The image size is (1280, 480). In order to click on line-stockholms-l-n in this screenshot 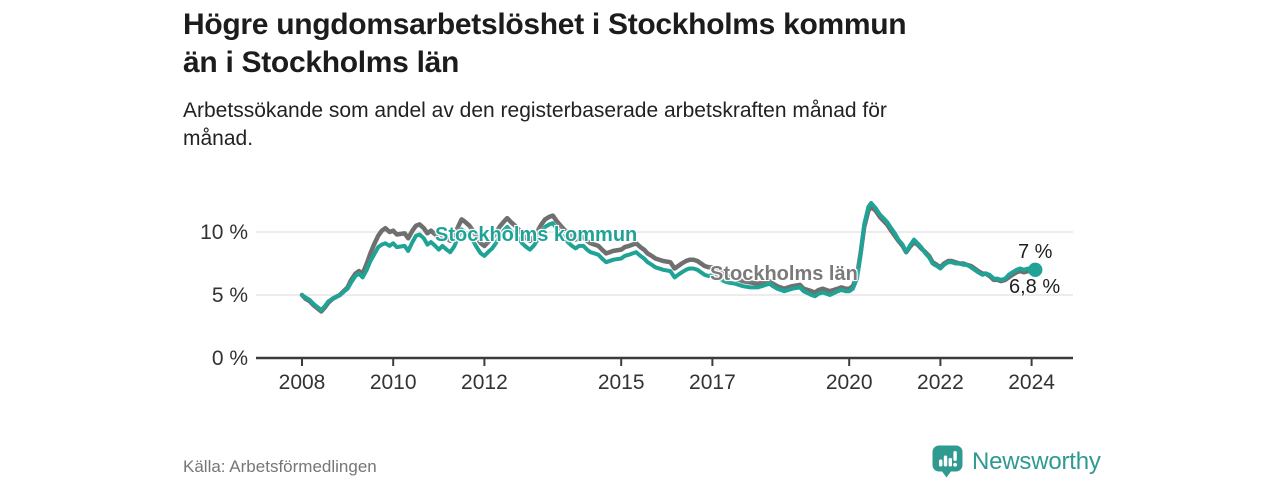, I will do `click(668, 259)`.